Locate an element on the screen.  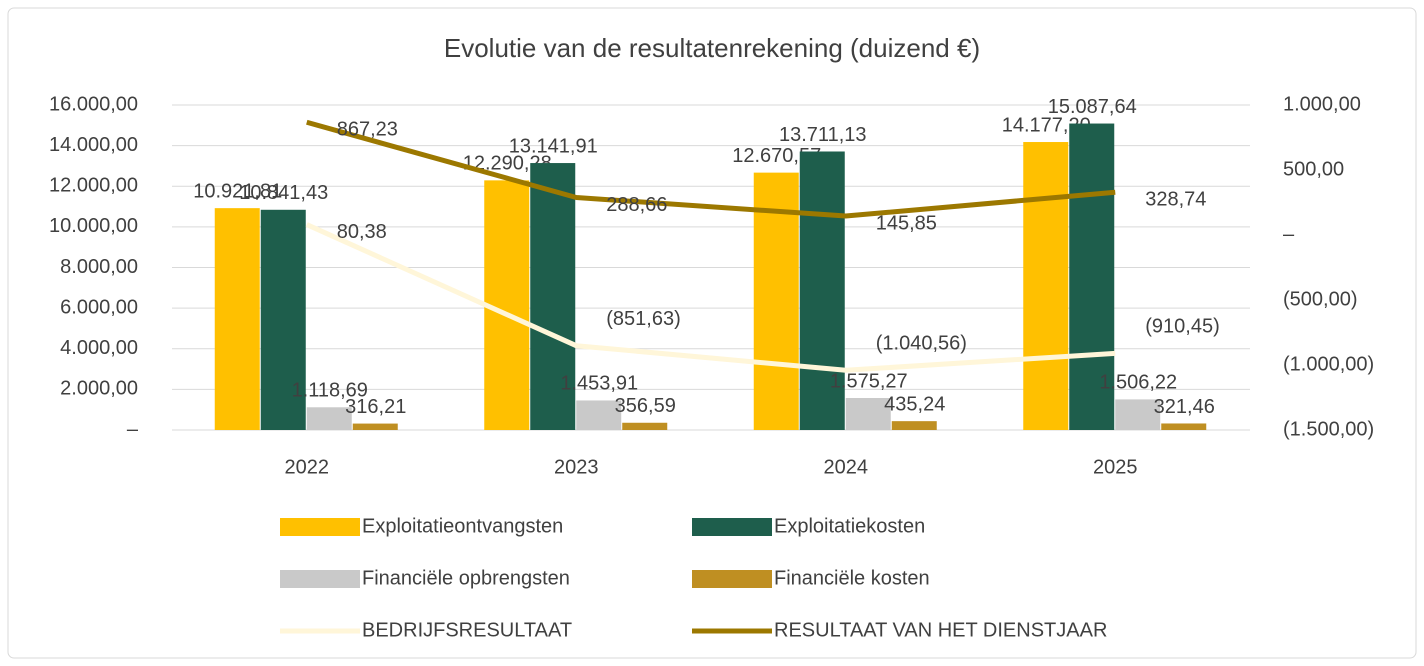
y-tick-label: 14.000,00 is located at coordinates (93, 145).